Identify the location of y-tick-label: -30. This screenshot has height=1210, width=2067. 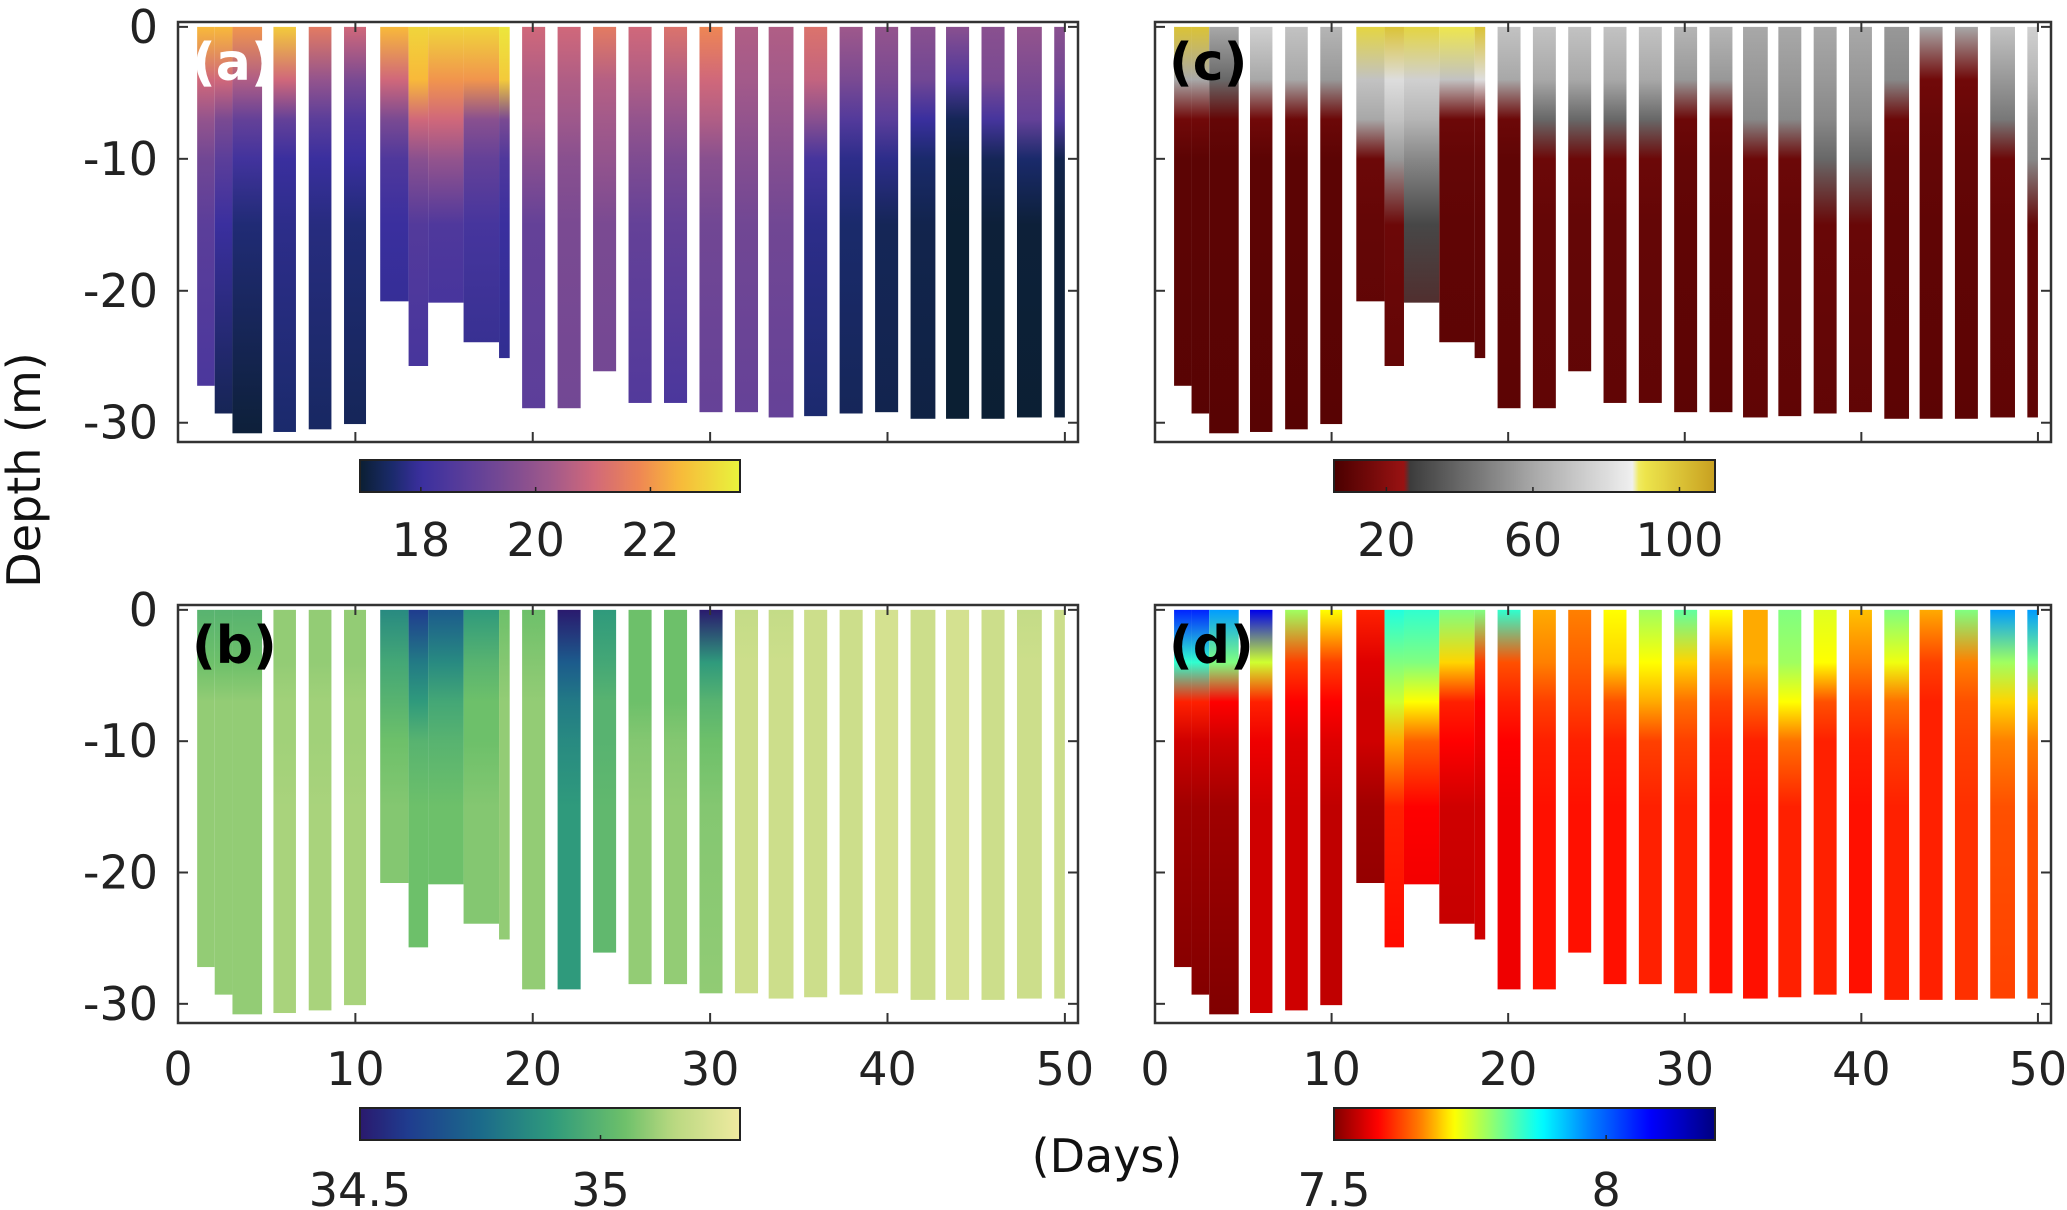
(120, 423).